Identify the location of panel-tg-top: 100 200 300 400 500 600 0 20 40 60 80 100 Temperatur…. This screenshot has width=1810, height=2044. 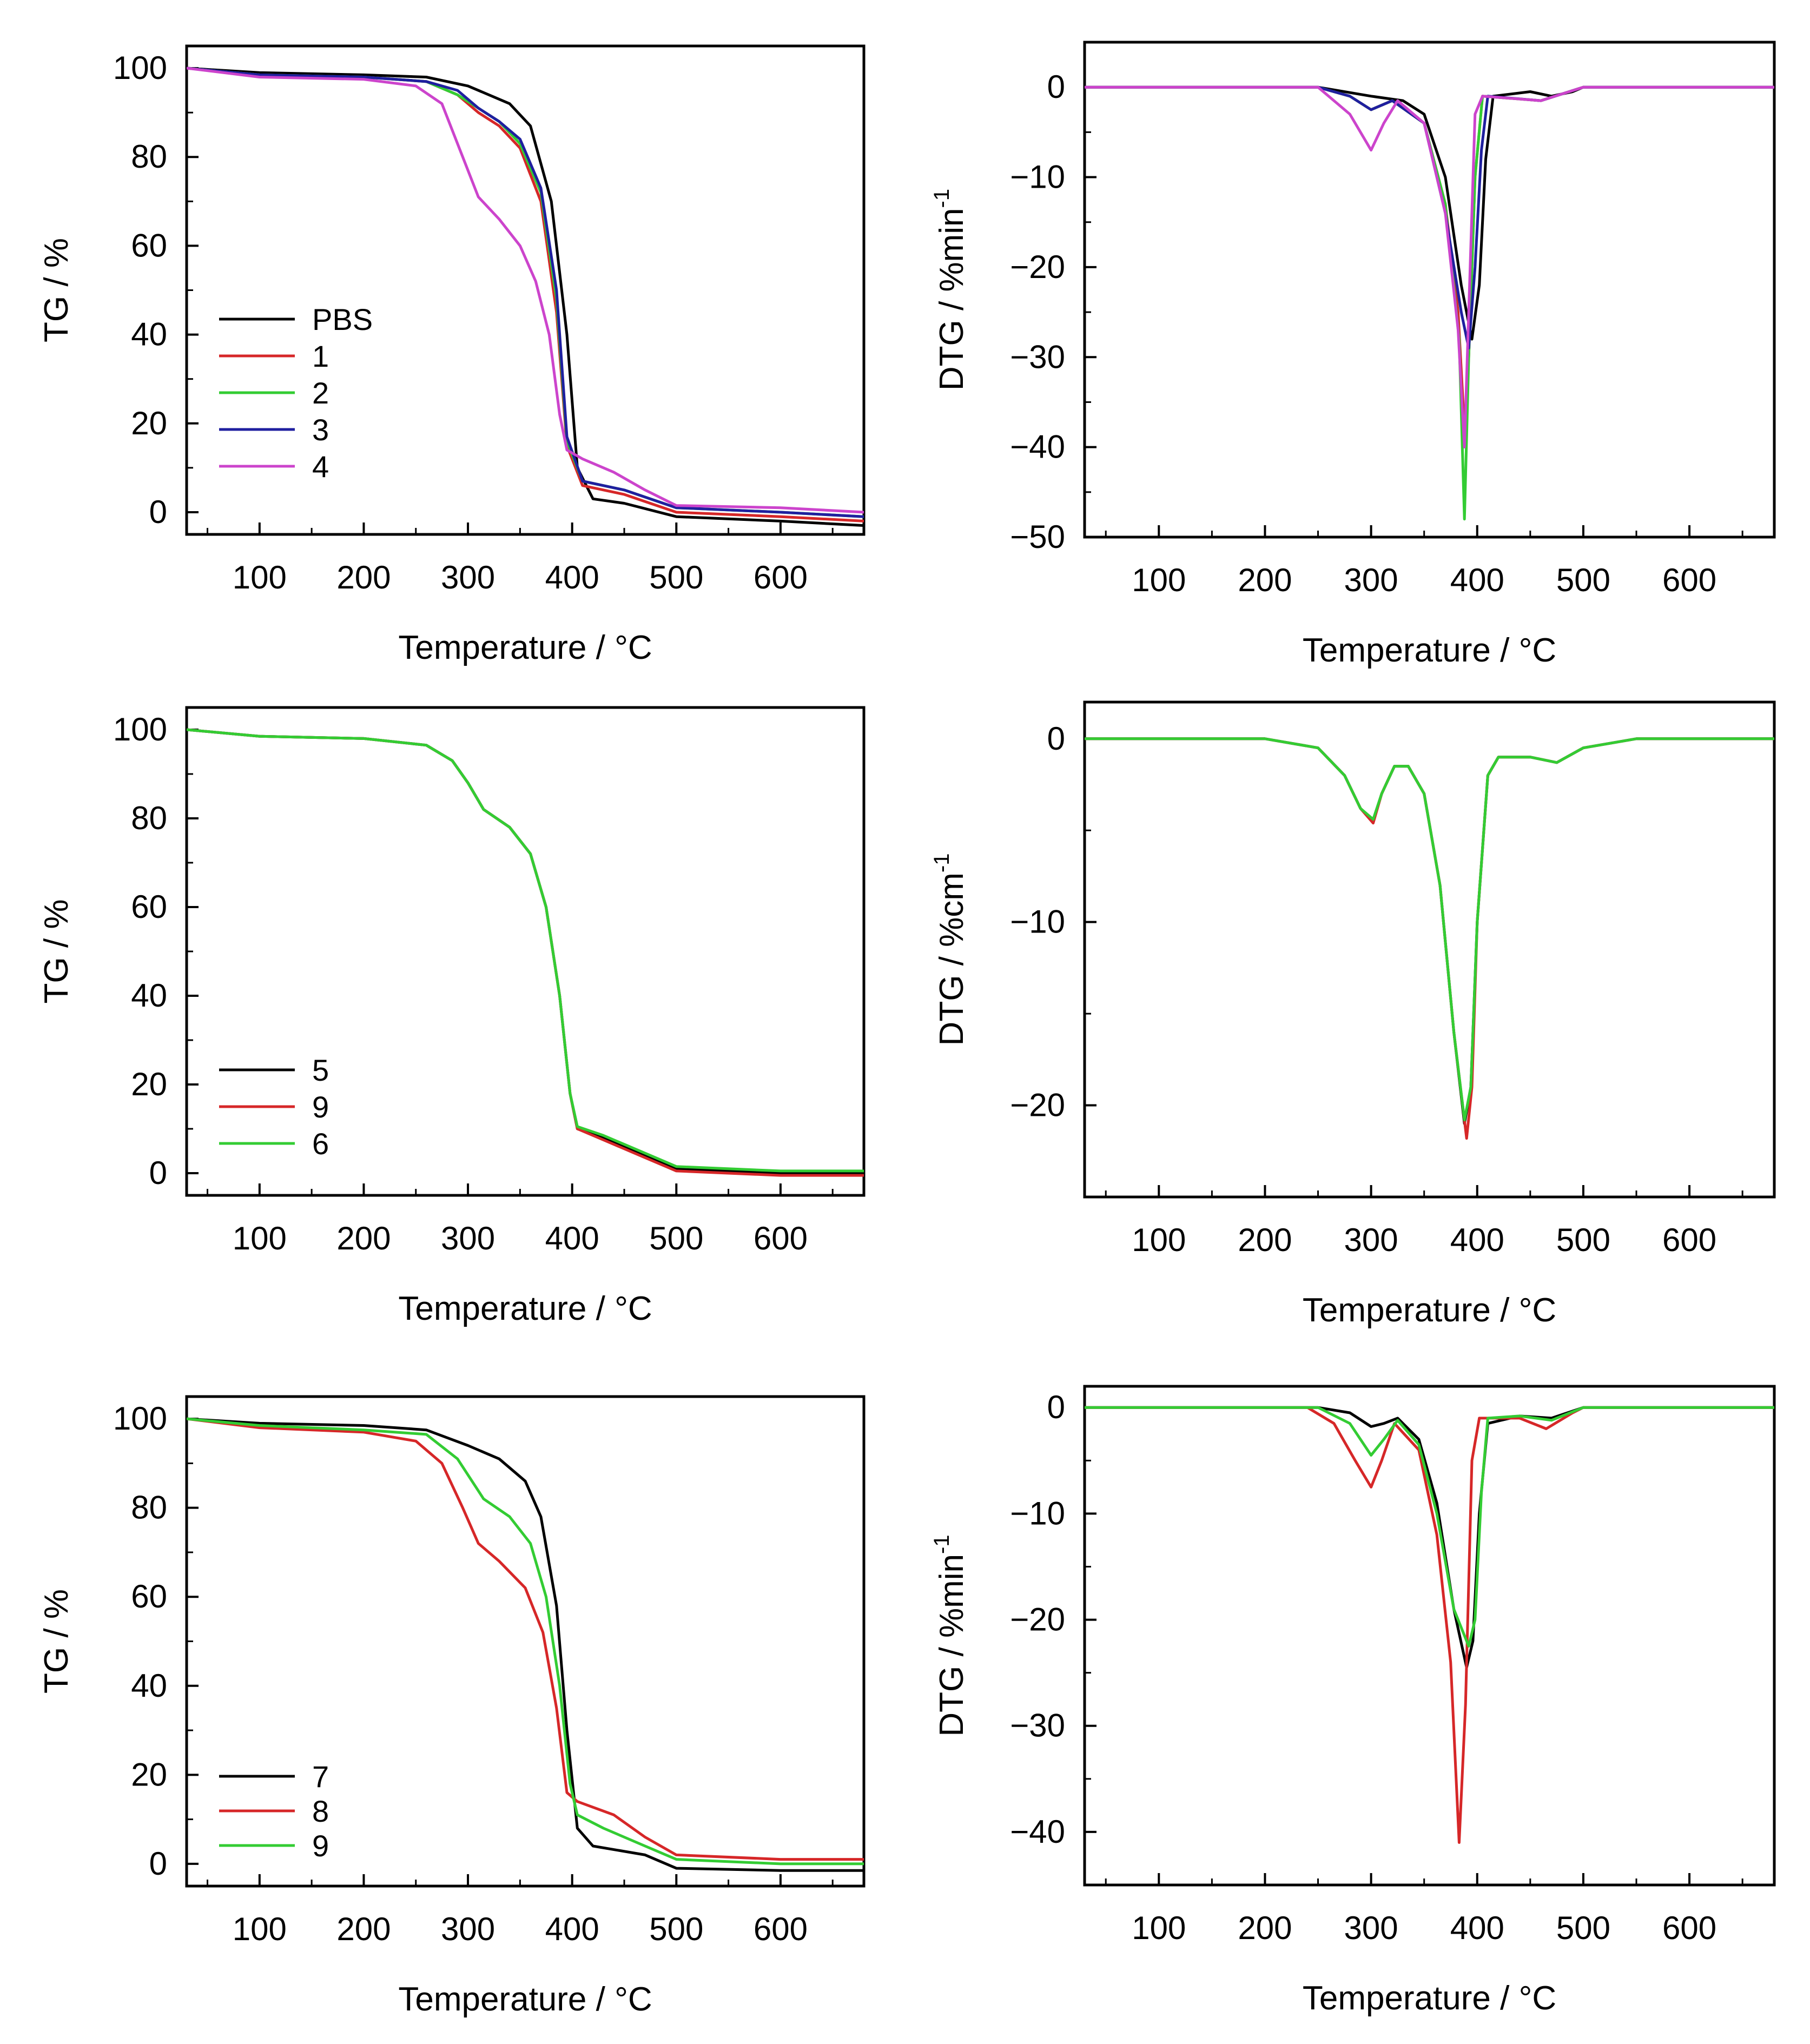
(452, 355).